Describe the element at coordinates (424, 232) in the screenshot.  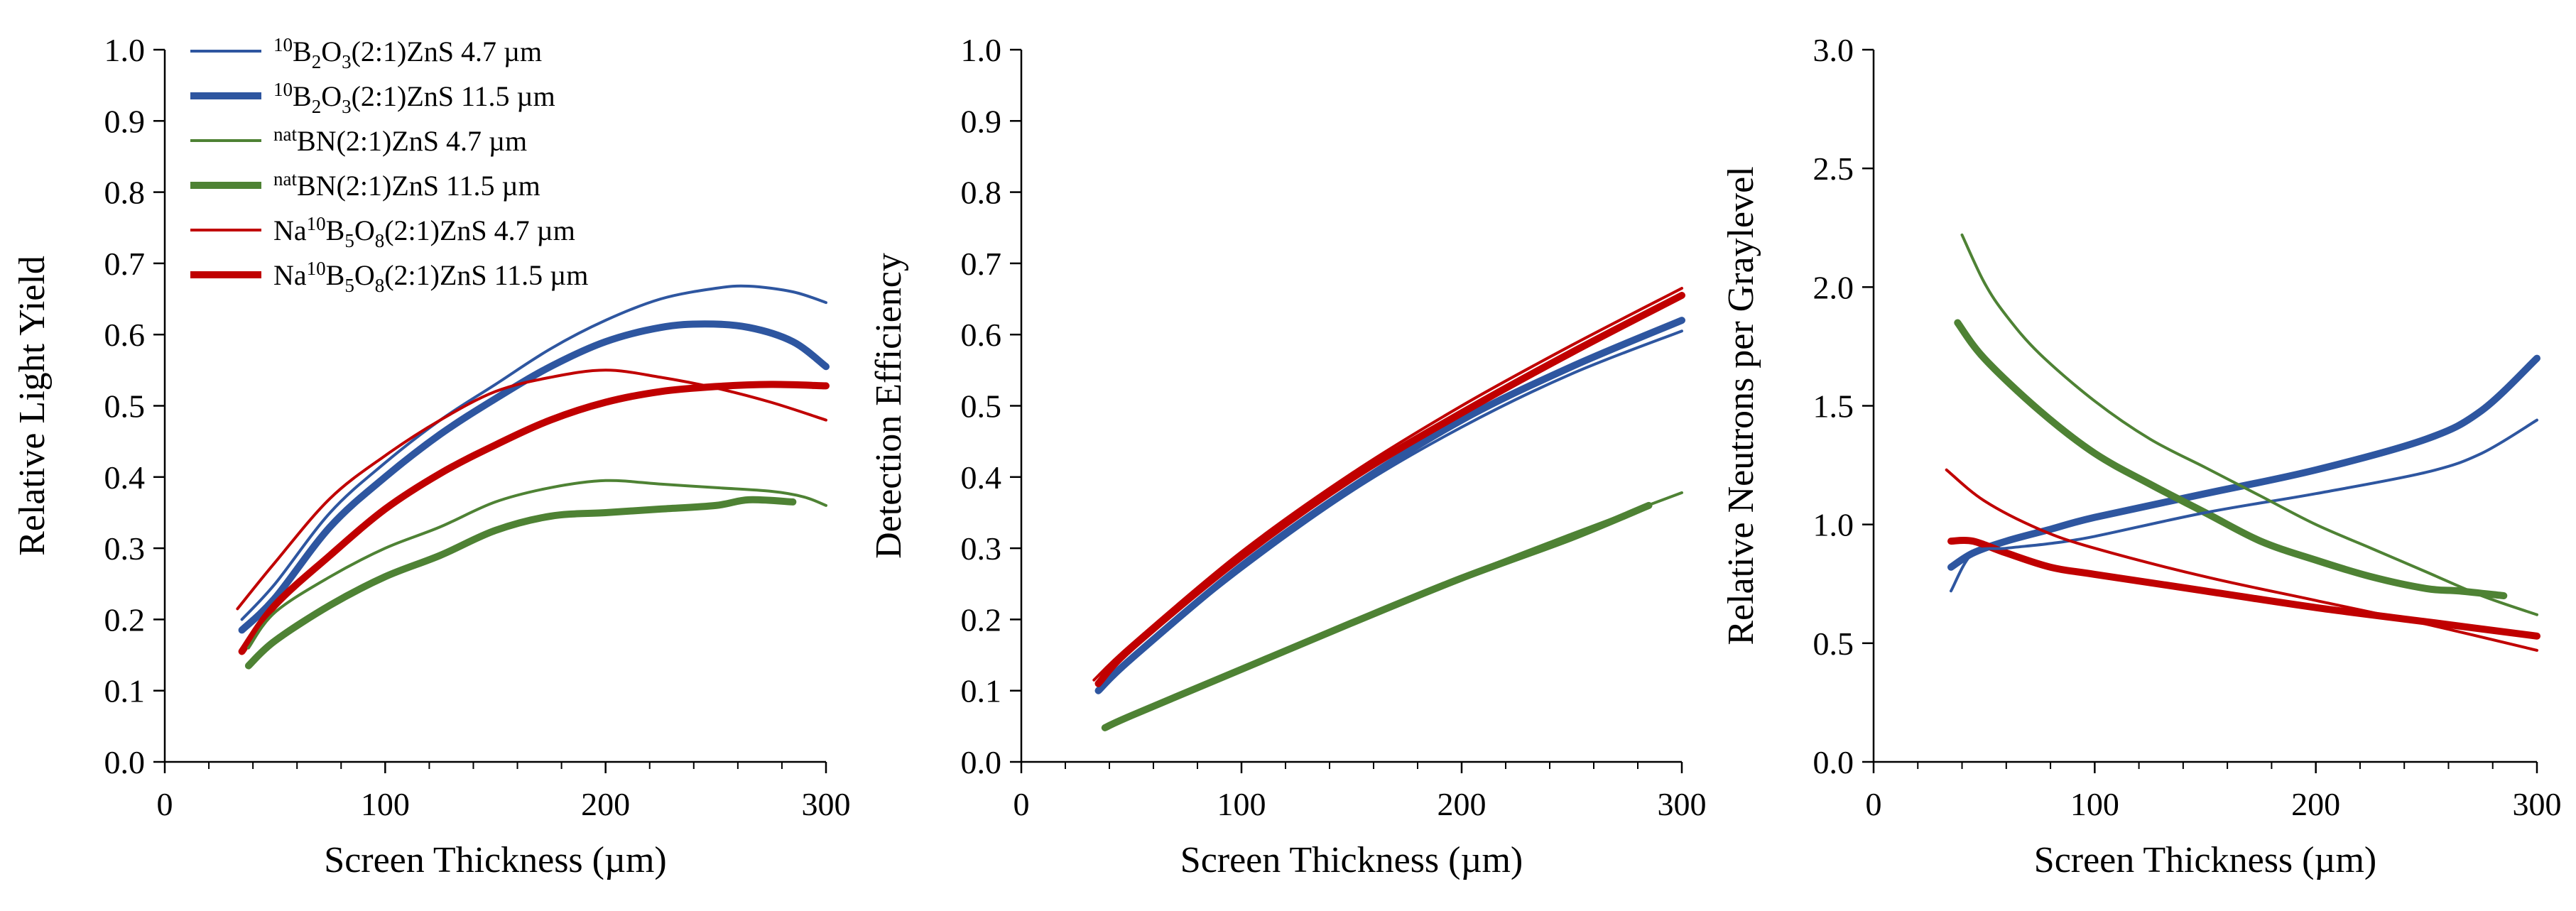
I see `legend-entry-label: Na10B5O8(2:1)ZnS 4.7 µm` at that location.